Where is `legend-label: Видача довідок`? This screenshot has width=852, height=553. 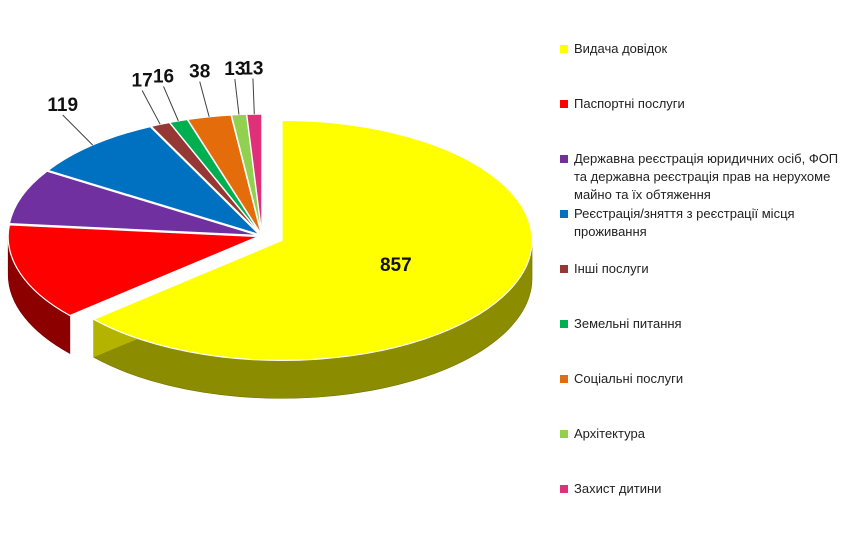 legend-label: Видача довідок is located at coordinates (621, 48).